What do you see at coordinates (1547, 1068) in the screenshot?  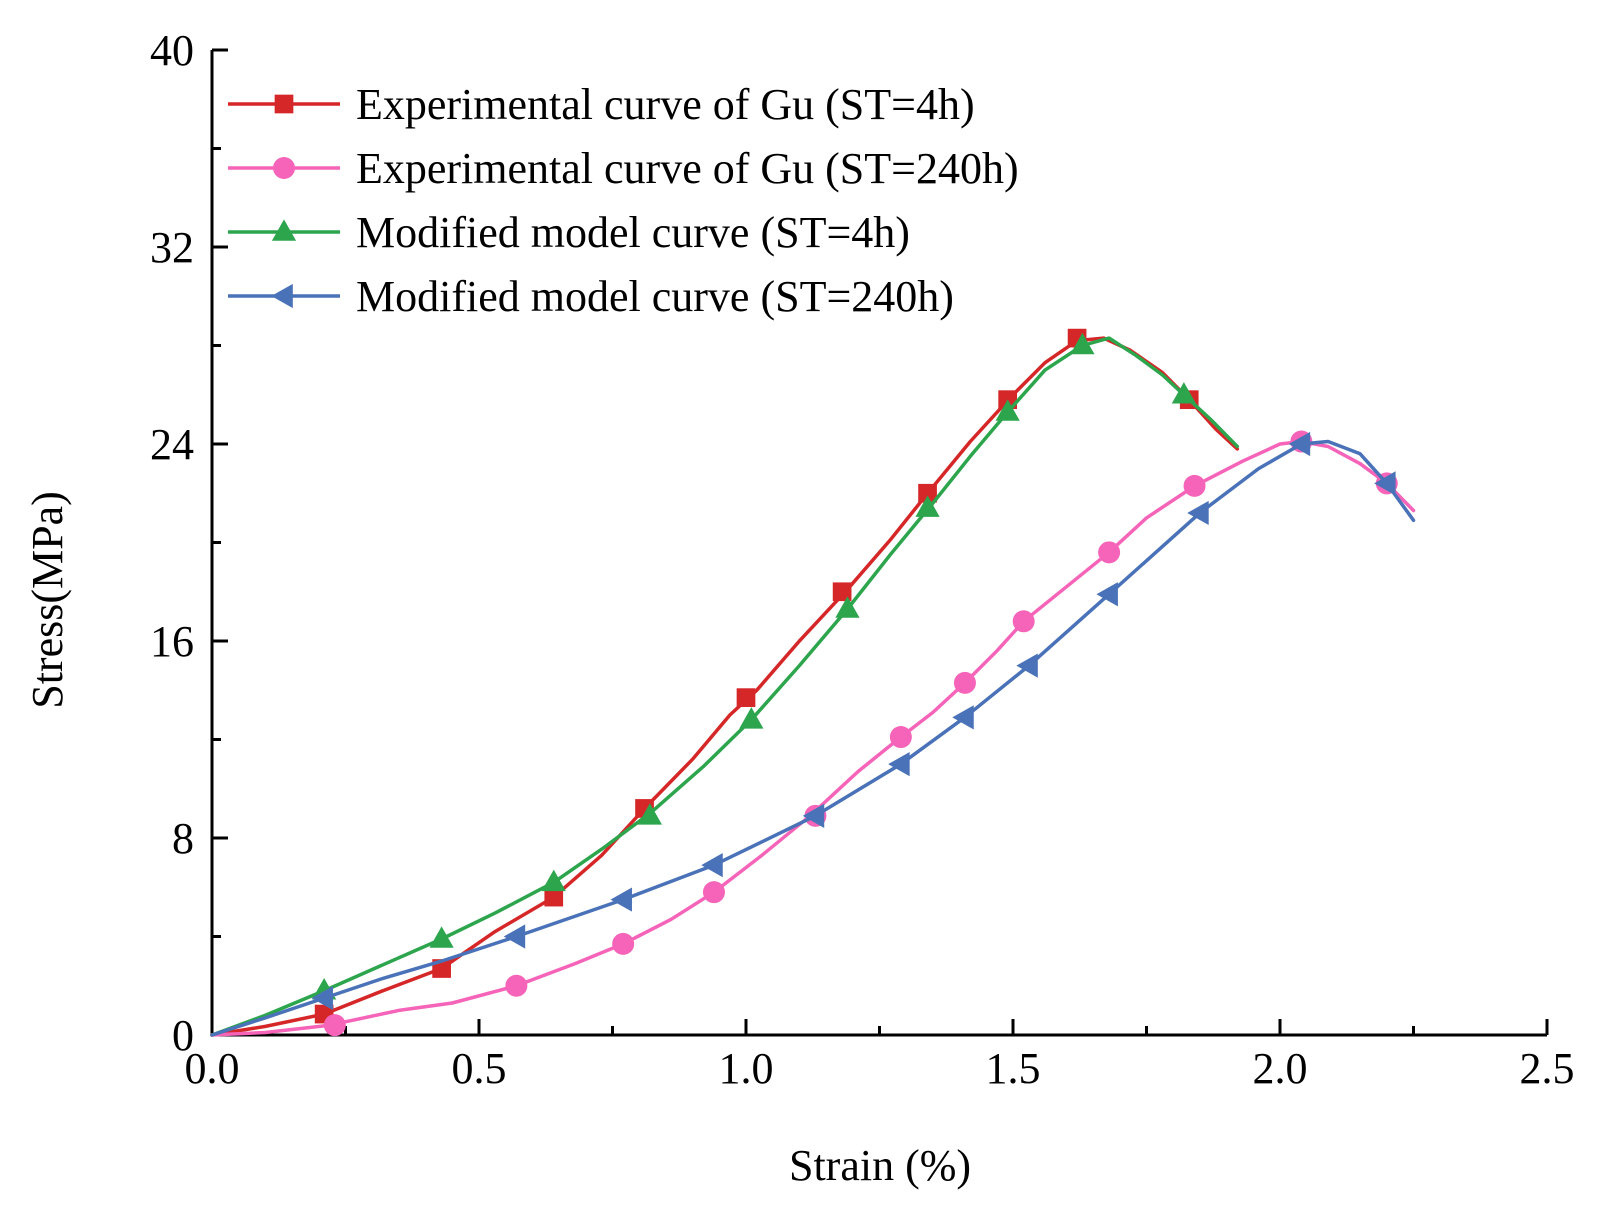 I see `x-tick-label: 2.5` at bounding box center [1547, 1068].